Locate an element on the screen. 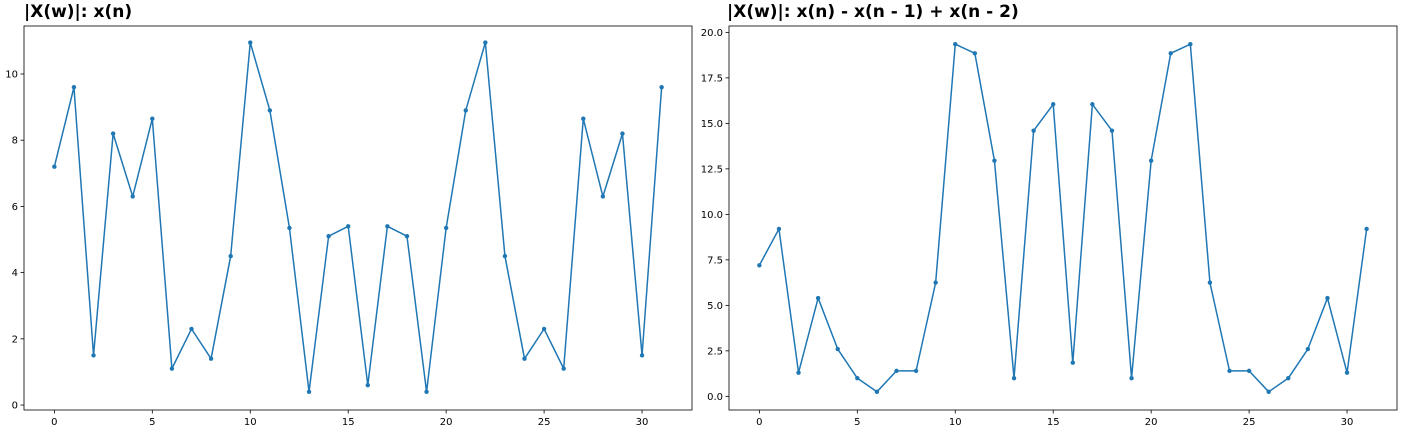 The image size is (1403, 431). y-tick-label: 15.0 is located at coordinates (712, 124).